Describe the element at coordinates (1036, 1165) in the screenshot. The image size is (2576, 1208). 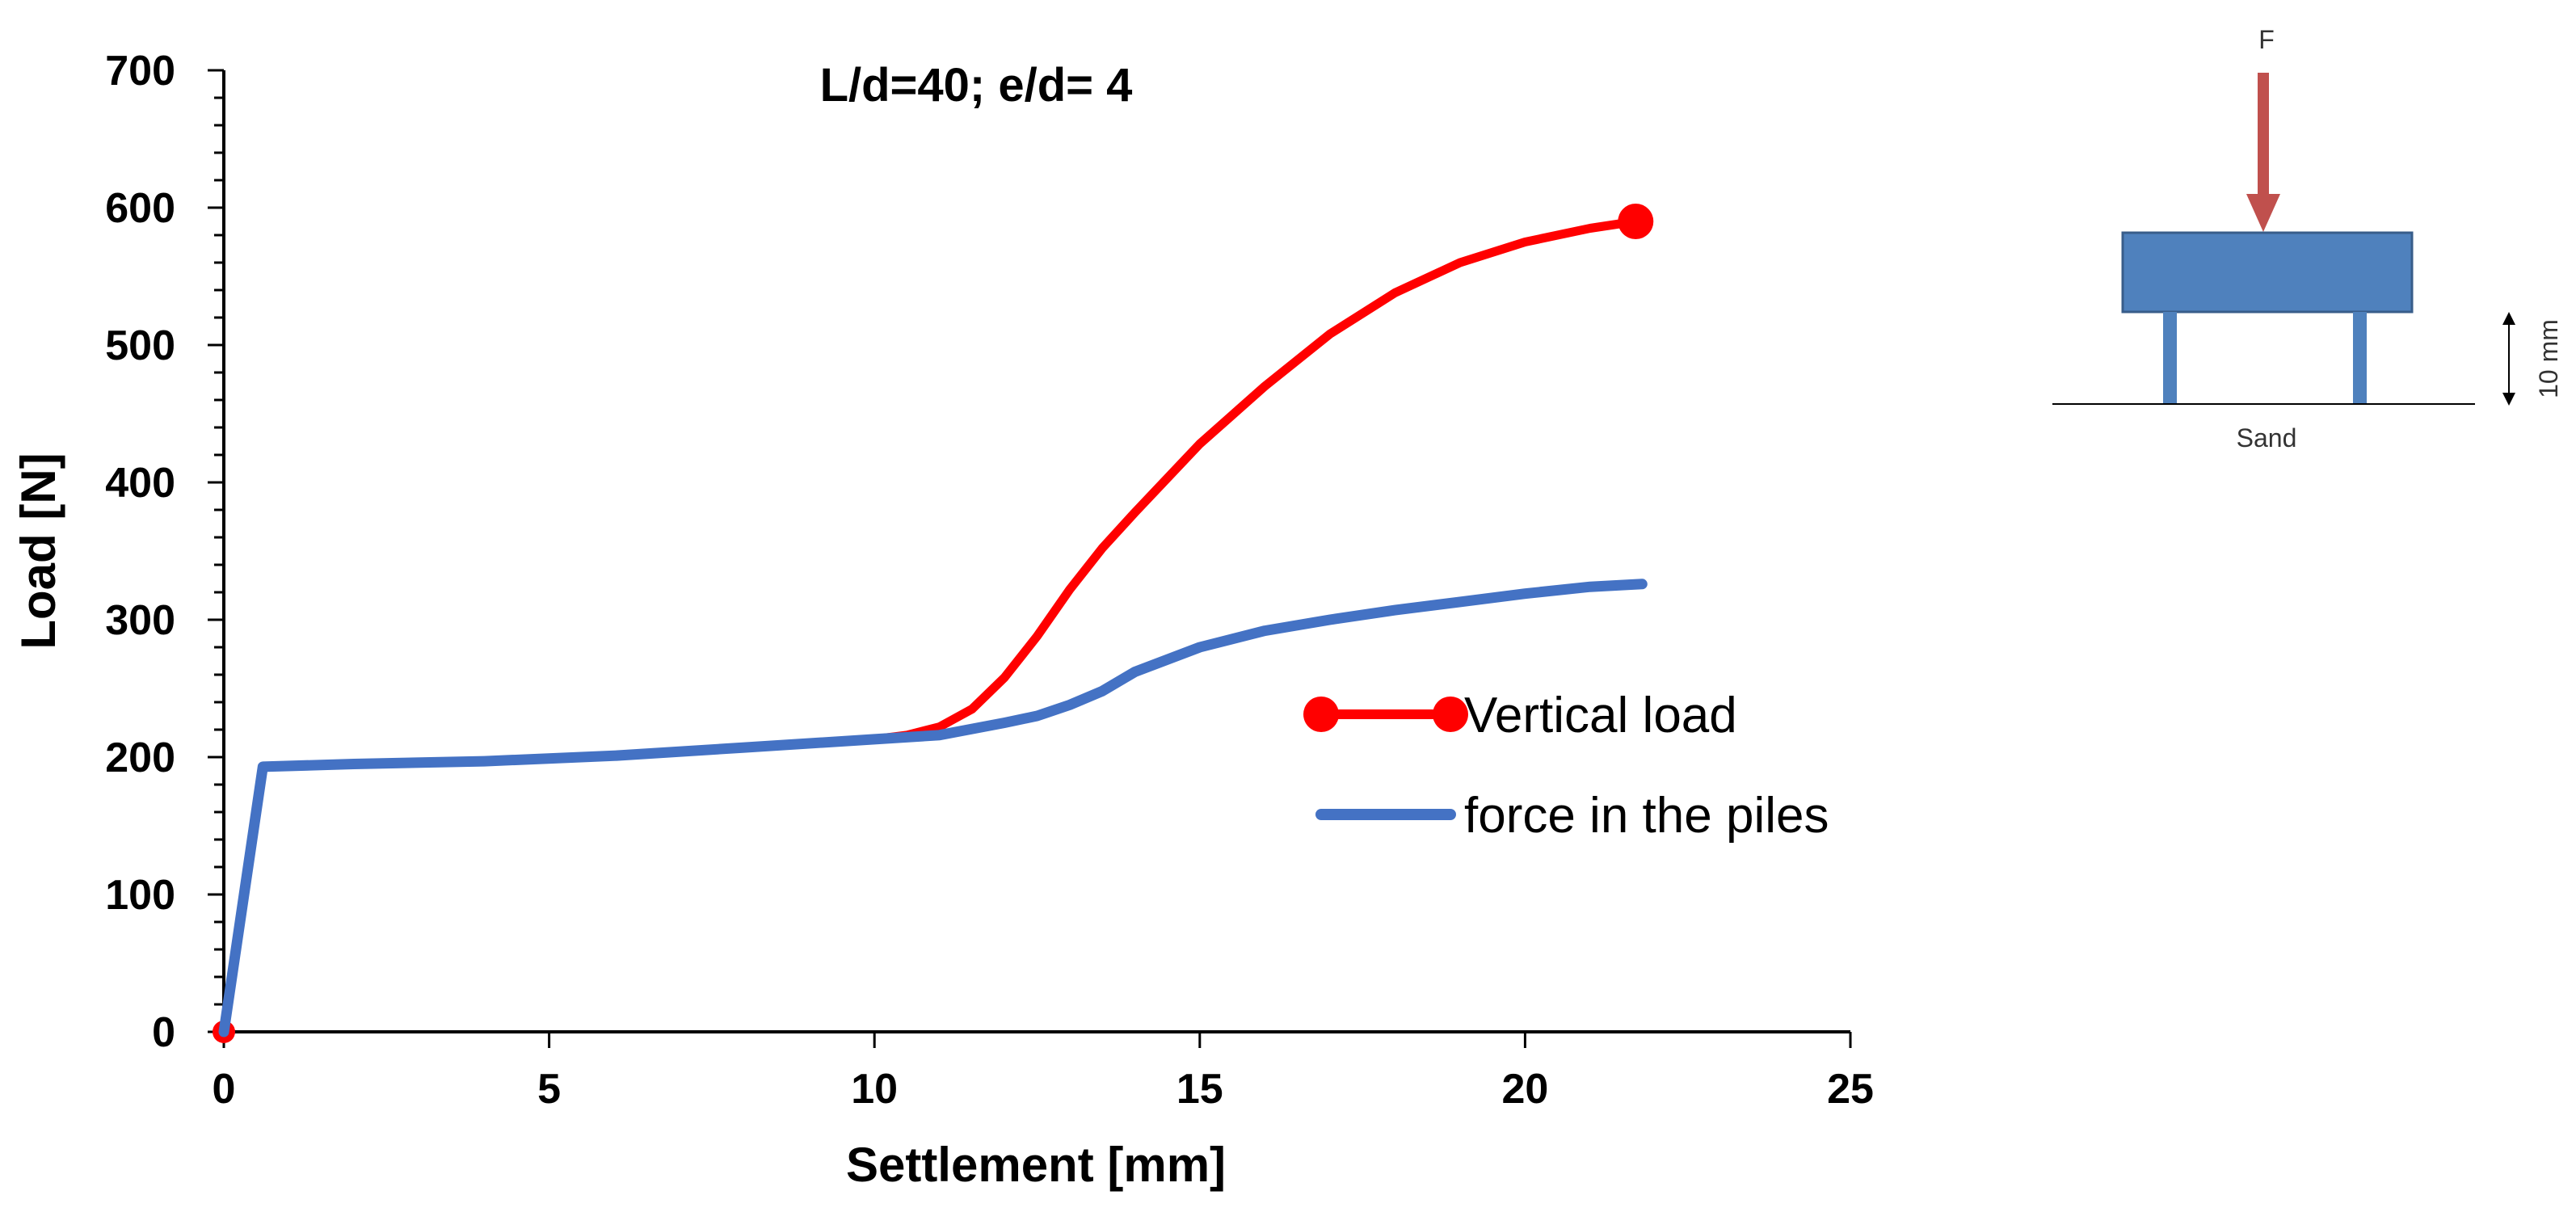
I see `x-axis-title: Settlement [mm]` at that location.